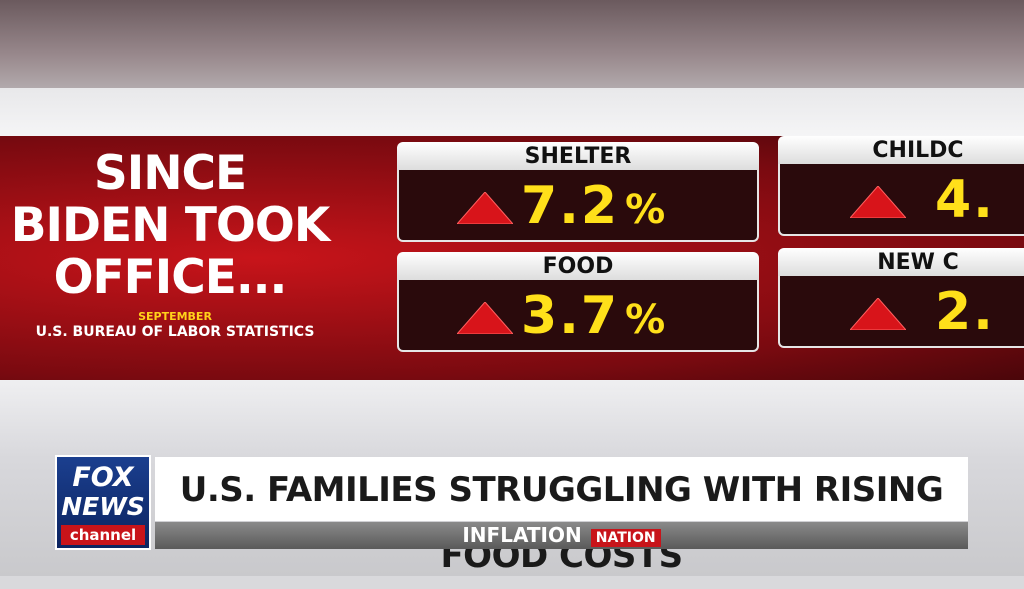 The image size is (1024, 589). I want to click on headline-line: BIDEN TOOK, so click(170, 225).